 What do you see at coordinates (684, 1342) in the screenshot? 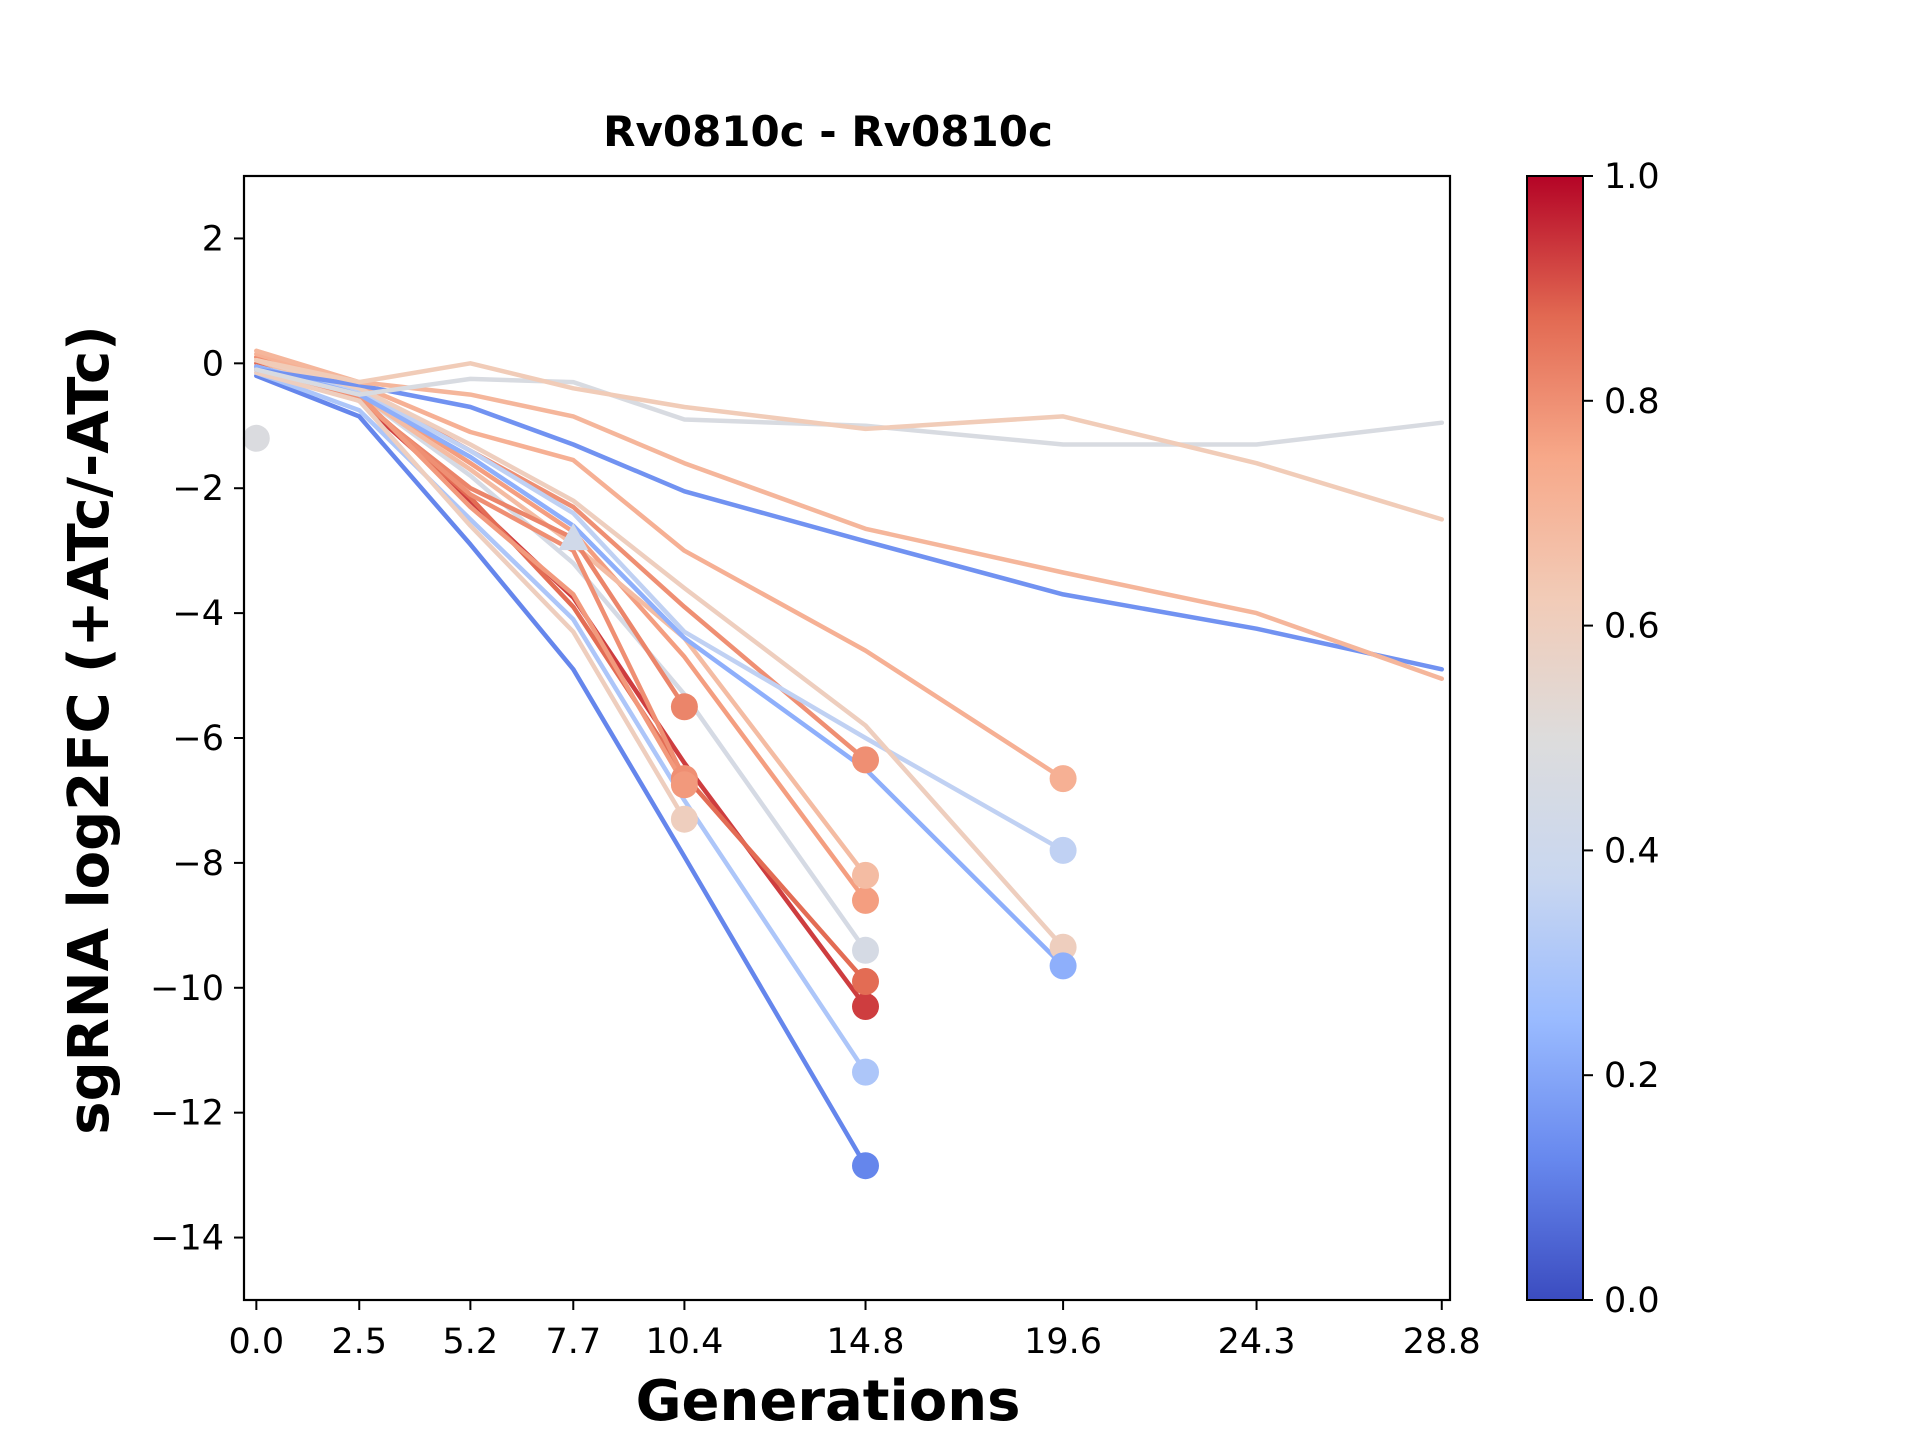
I see `x-tick-label: 10.4` at bounding box center [684, 1342].